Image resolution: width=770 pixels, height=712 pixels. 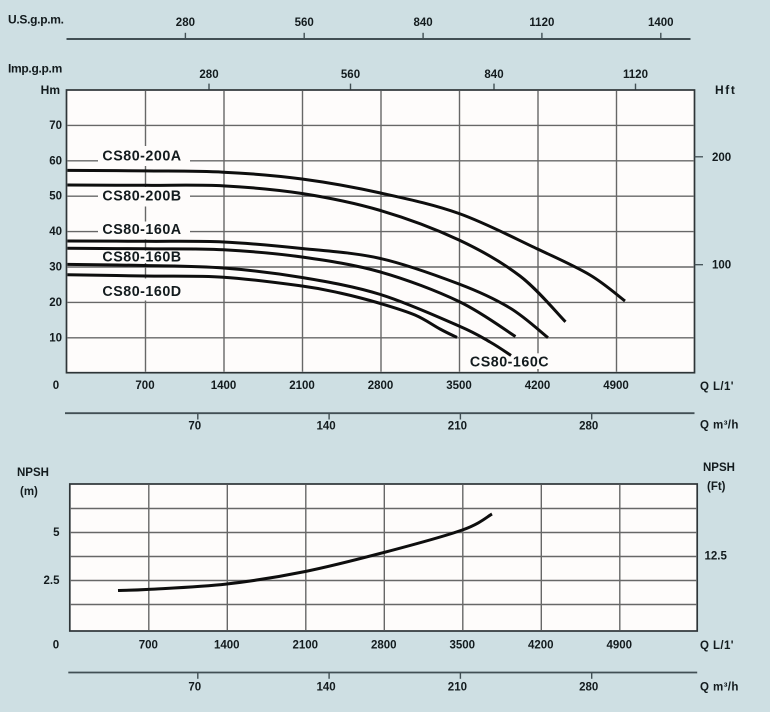 What do you see at coordinates (509, 362) in the screenshot?
I see `svg-text: CS80-160C` at bounding box center [509, 362].